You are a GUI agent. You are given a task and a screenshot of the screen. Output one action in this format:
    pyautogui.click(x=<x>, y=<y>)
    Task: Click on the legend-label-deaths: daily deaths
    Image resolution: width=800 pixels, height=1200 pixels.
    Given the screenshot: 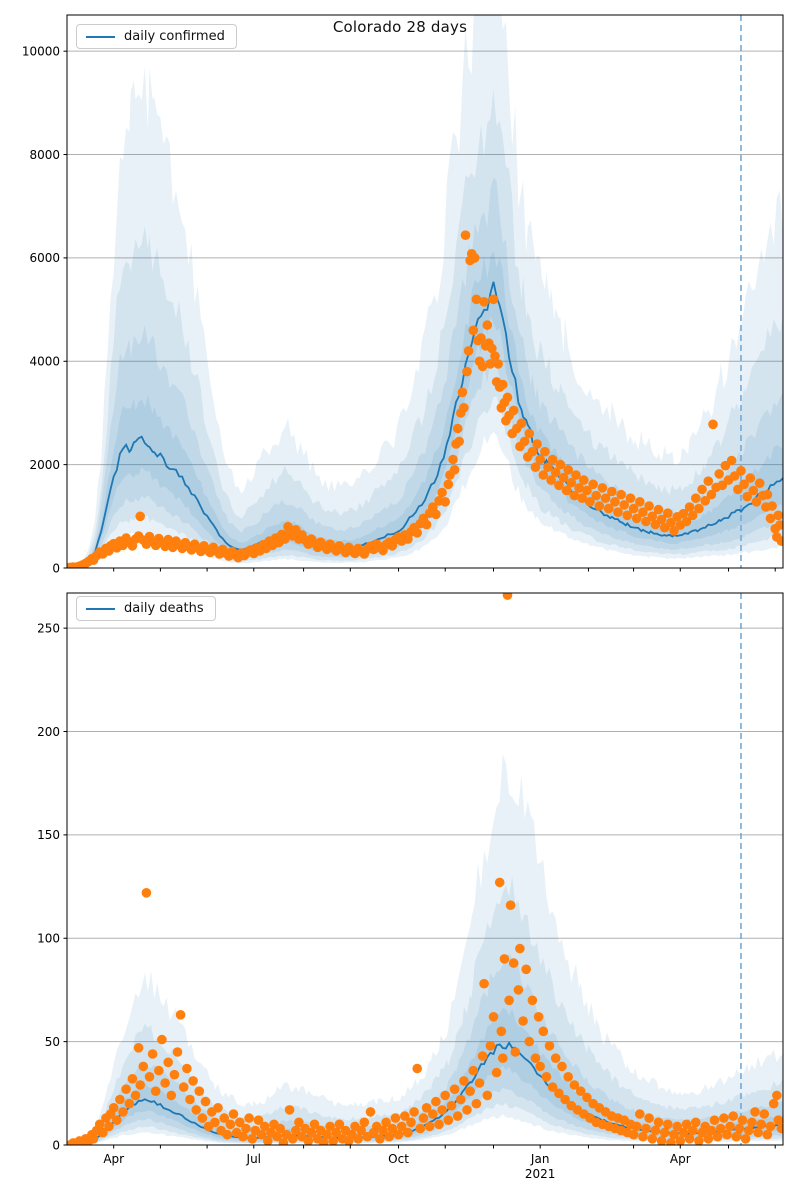 What is the action you would take?
    pyautogui.click(x=164, y=608)
    